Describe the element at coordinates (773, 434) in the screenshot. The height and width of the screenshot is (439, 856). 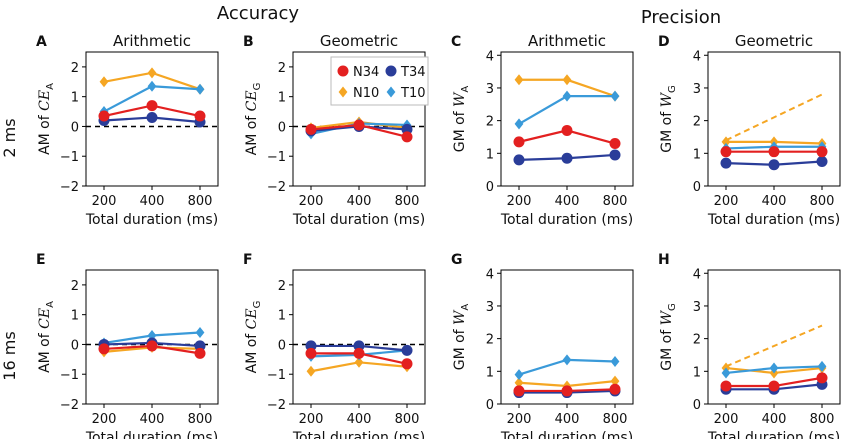
I see `xlabel-h: Total duration (ms)` at that location.